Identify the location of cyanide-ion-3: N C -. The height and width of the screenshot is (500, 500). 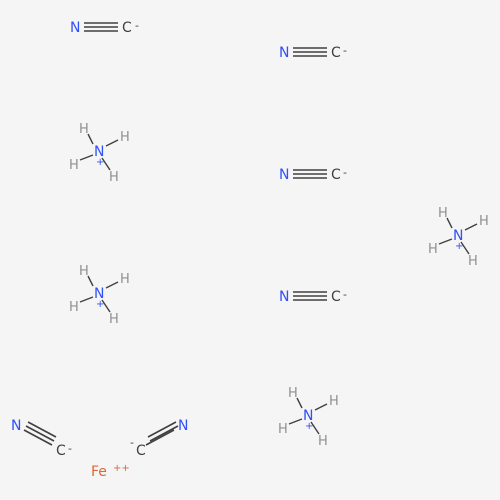
(313, 174).